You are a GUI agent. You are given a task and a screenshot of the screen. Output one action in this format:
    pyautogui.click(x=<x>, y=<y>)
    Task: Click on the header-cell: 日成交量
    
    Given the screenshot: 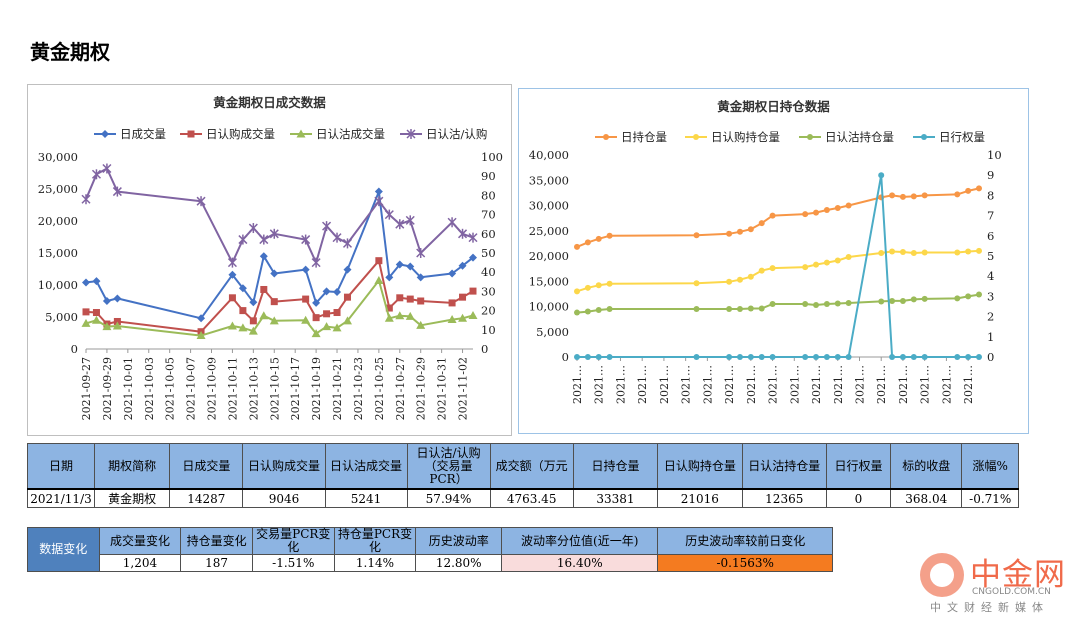 What is the action you would take?
    pyautogui.click(x=206, y=466)
    